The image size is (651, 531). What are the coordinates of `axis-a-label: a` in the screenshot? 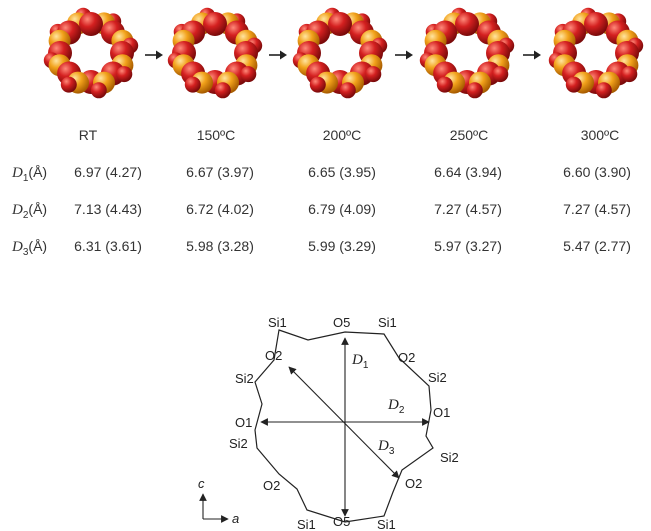 It's located at (235, 518).